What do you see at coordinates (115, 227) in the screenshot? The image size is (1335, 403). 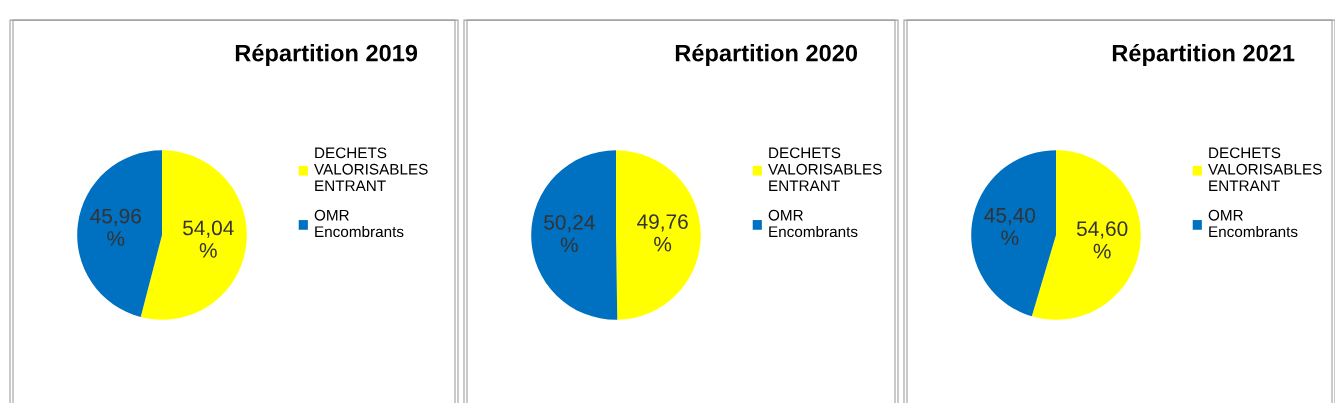 I see `data-label: 45,96 %` at bounding box center [115, 227].